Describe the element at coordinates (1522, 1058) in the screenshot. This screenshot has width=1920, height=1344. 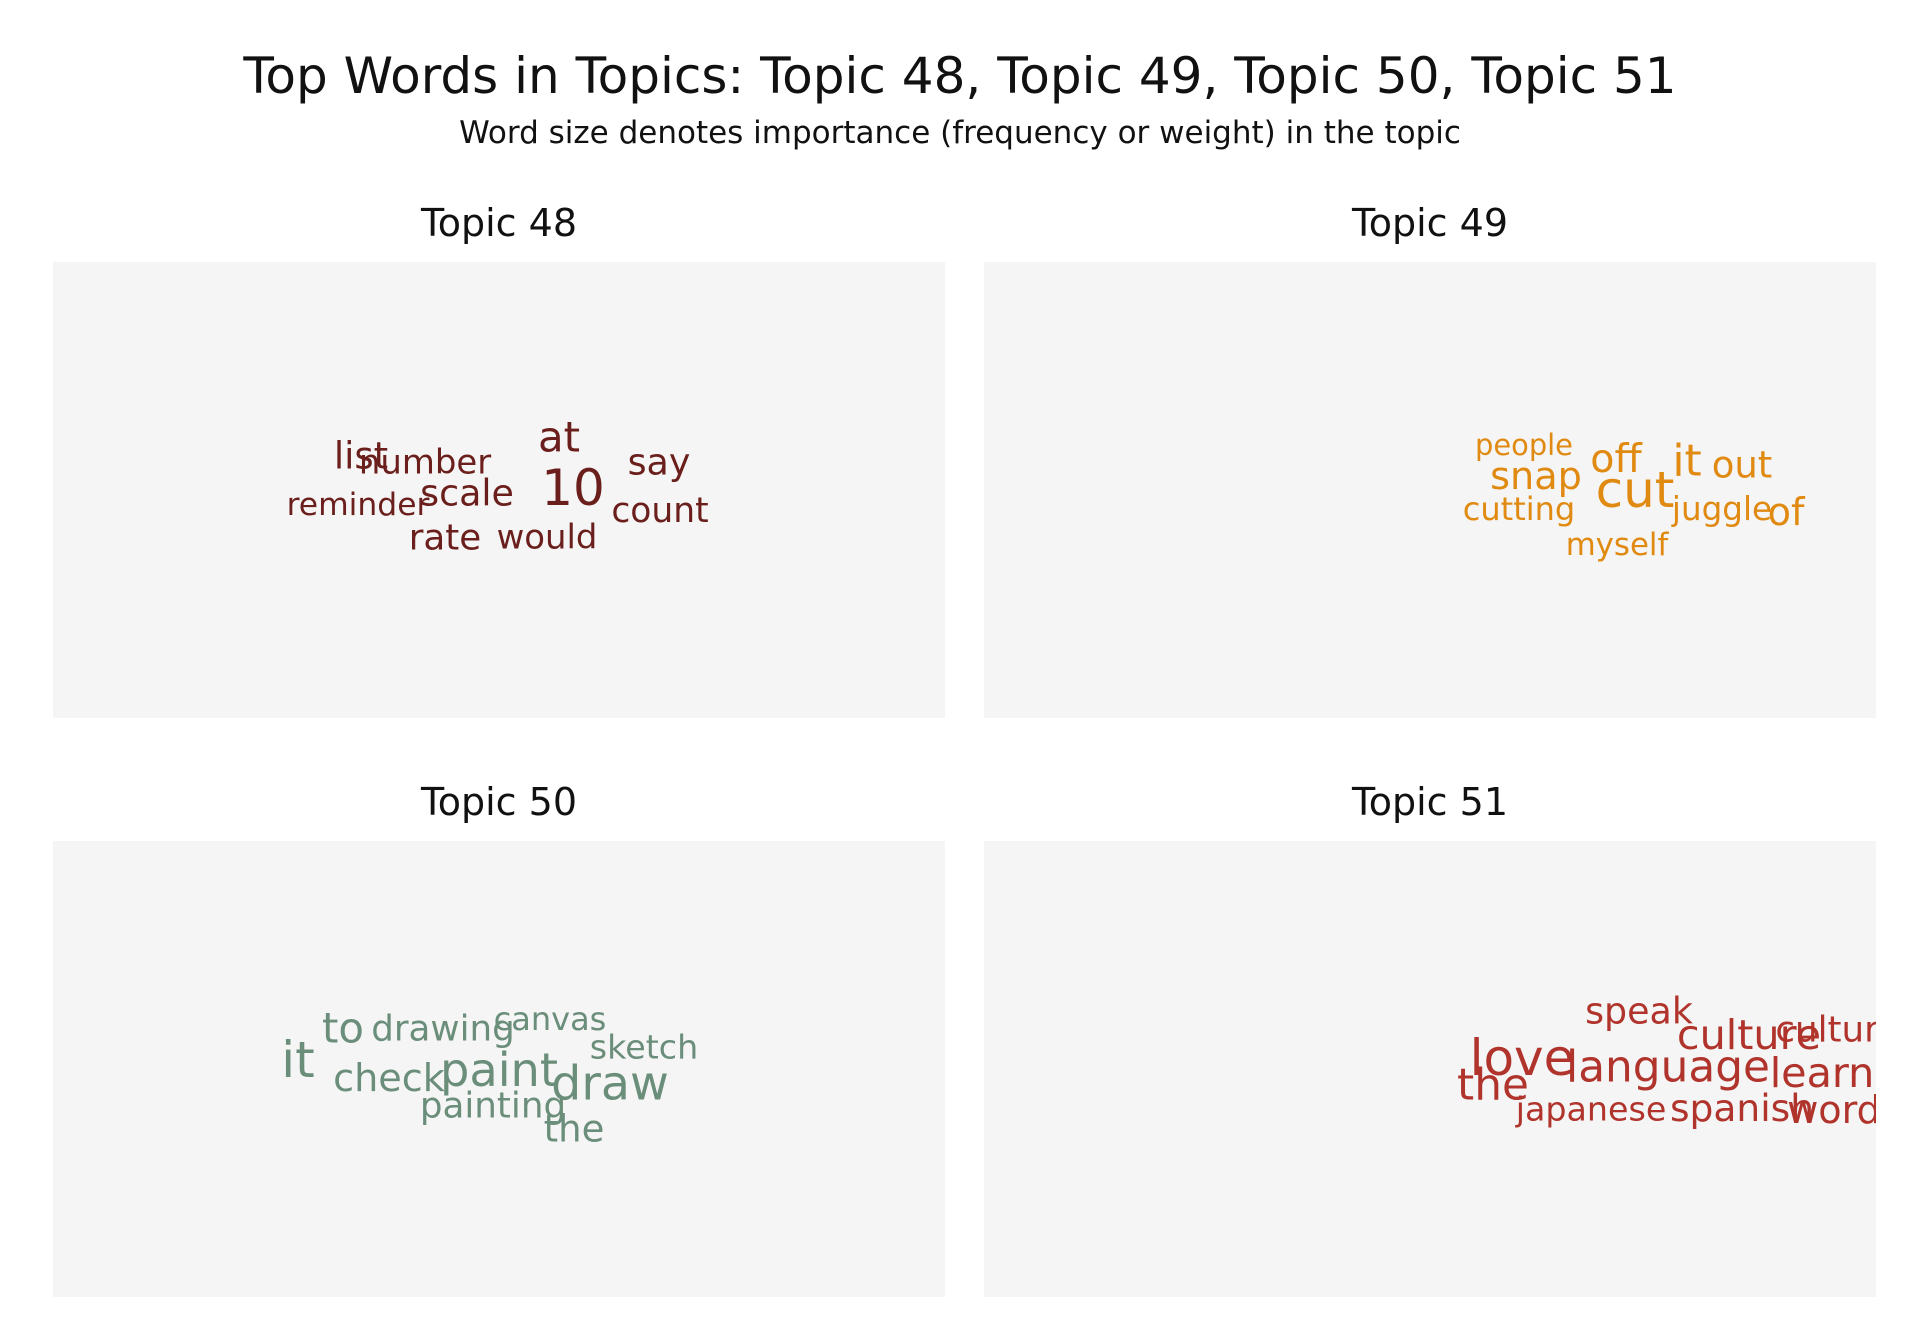
I see `word-love: love` at that location.